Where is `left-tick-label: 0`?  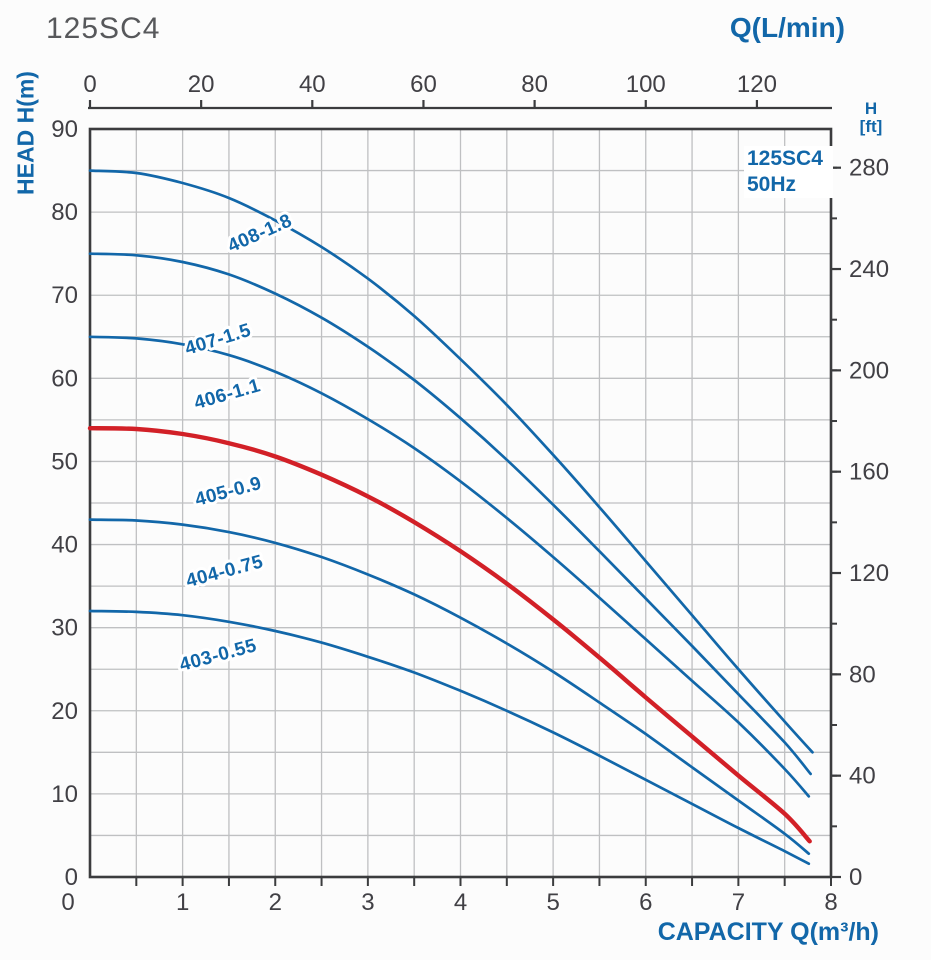
left-tick-label: 0 is located at coordinates (71, 877).